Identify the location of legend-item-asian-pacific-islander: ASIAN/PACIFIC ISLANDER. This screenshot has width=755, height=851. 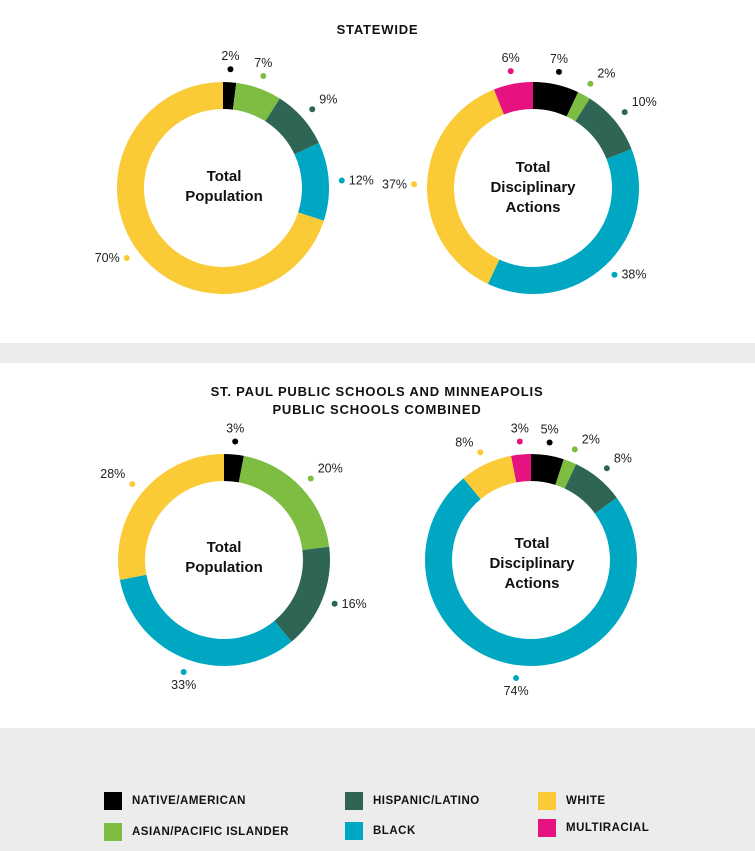
(196, 832).